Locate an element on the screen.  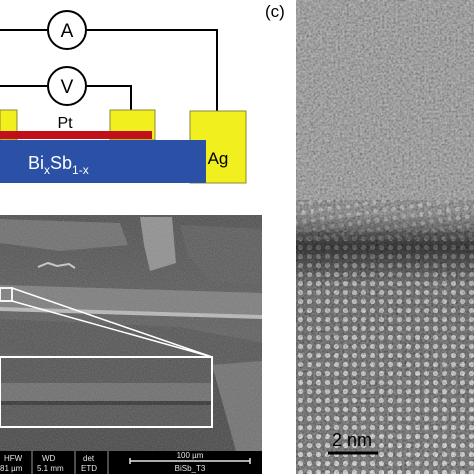
sem-databar is located at coordinates (131, 462).